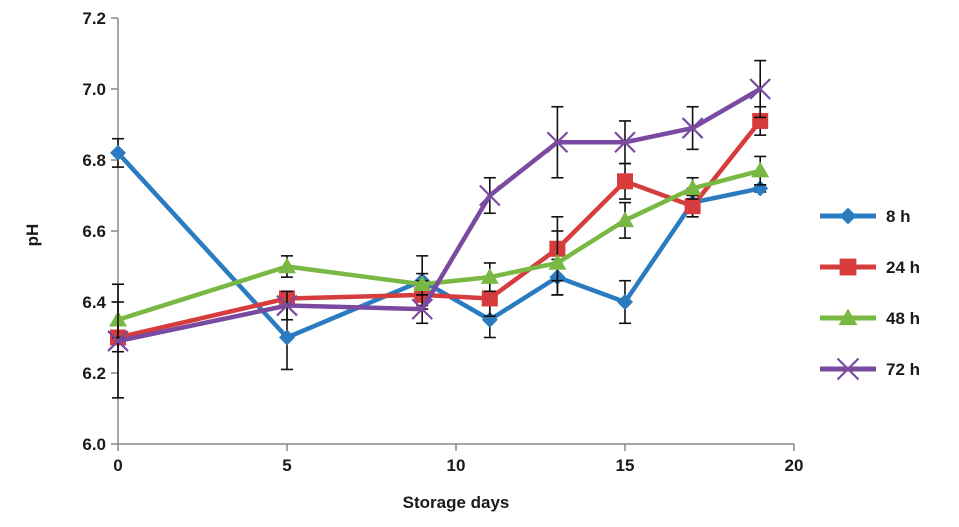 The image size is (959, 527). Describe the element at coordinates (870, 369) in the screenshot. I see `legend-item: 72 h` at that location.